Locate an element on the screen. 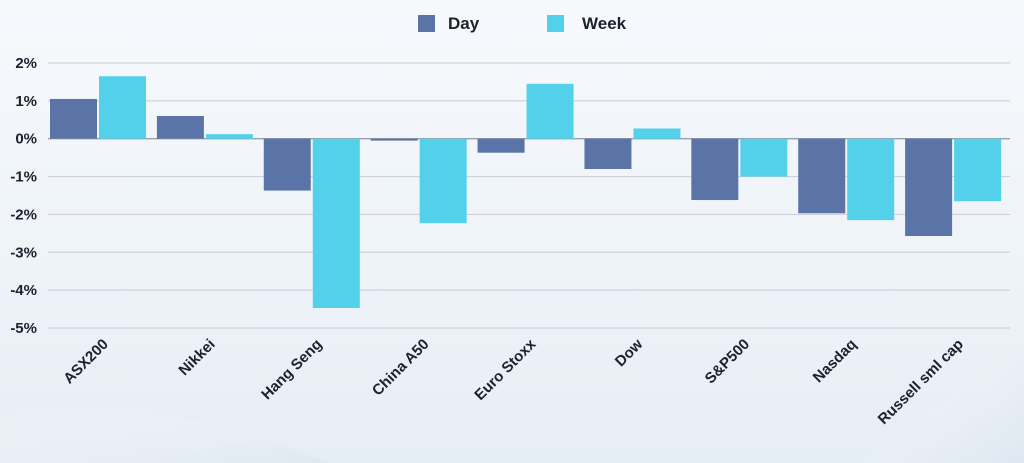 This screenshot has width=1024, height=463. bar-day-russell-sml-cap is located at coordinates (929, 187).